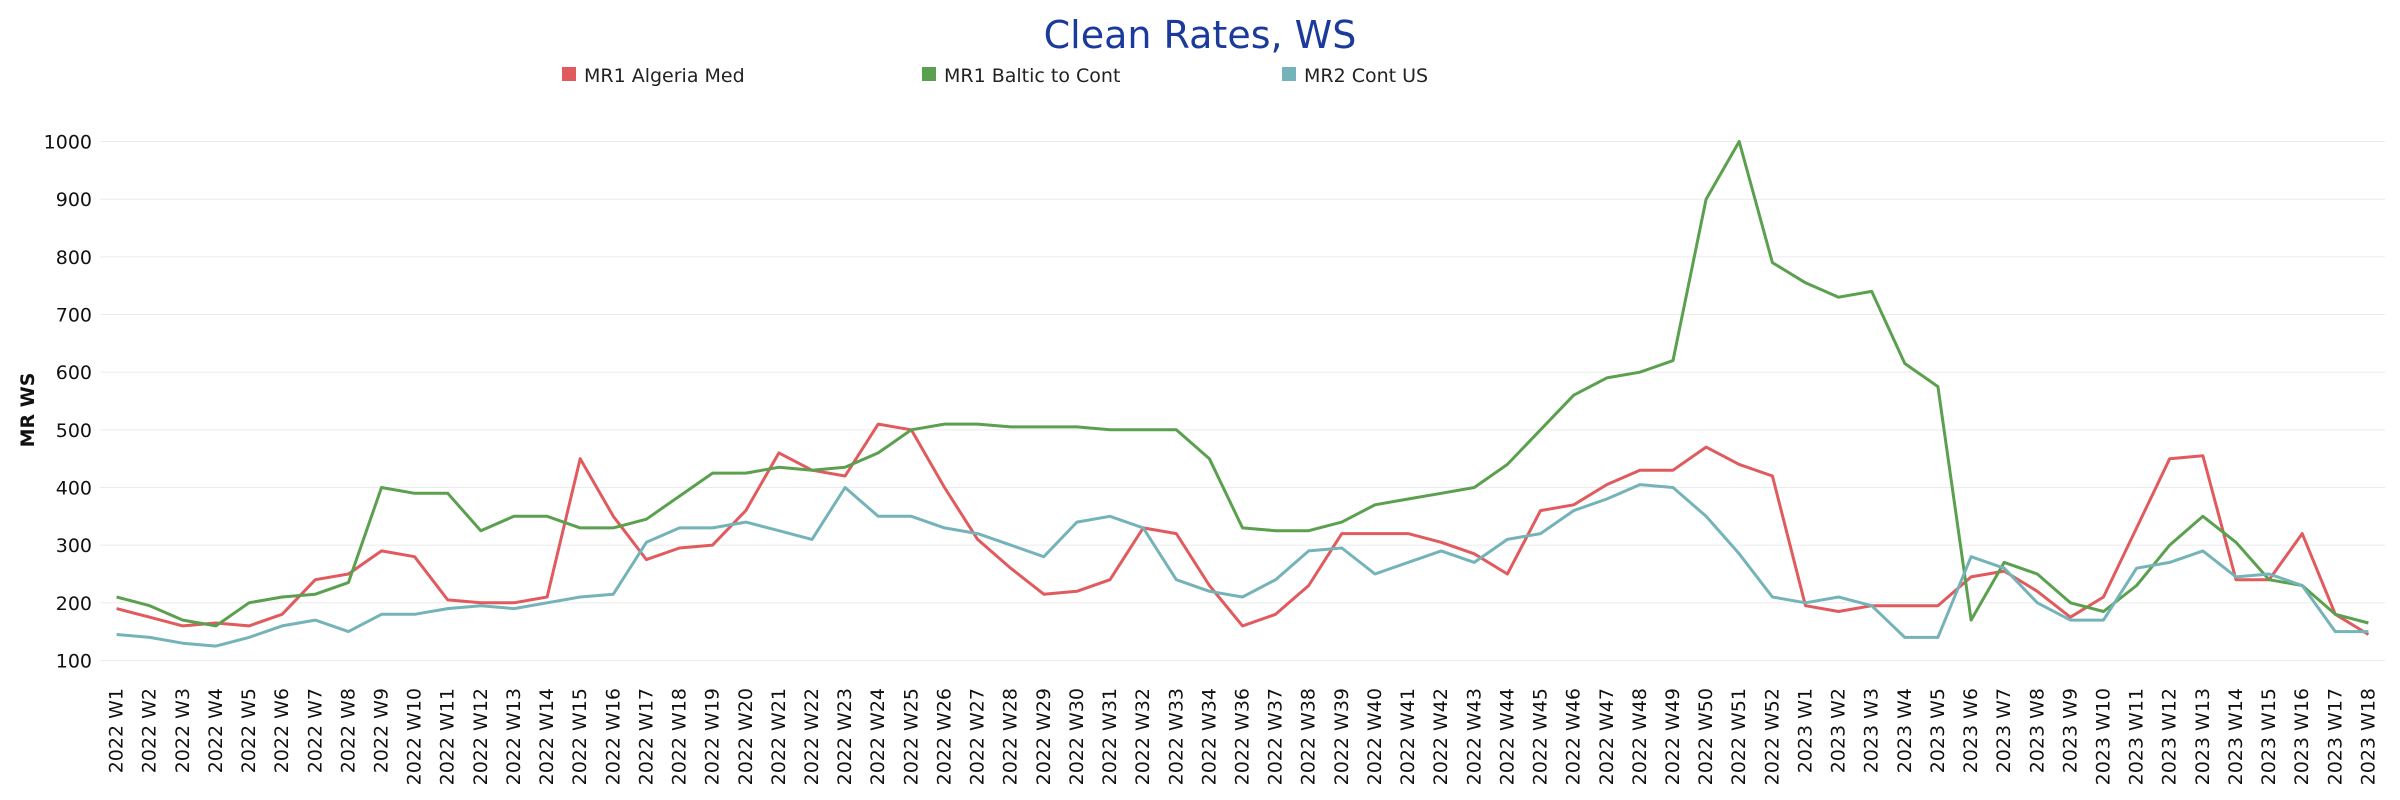 The width and height of the screenshot is (2400, 800). I want to click on x-tick-label: 2023 W1, so click(1805, 730).